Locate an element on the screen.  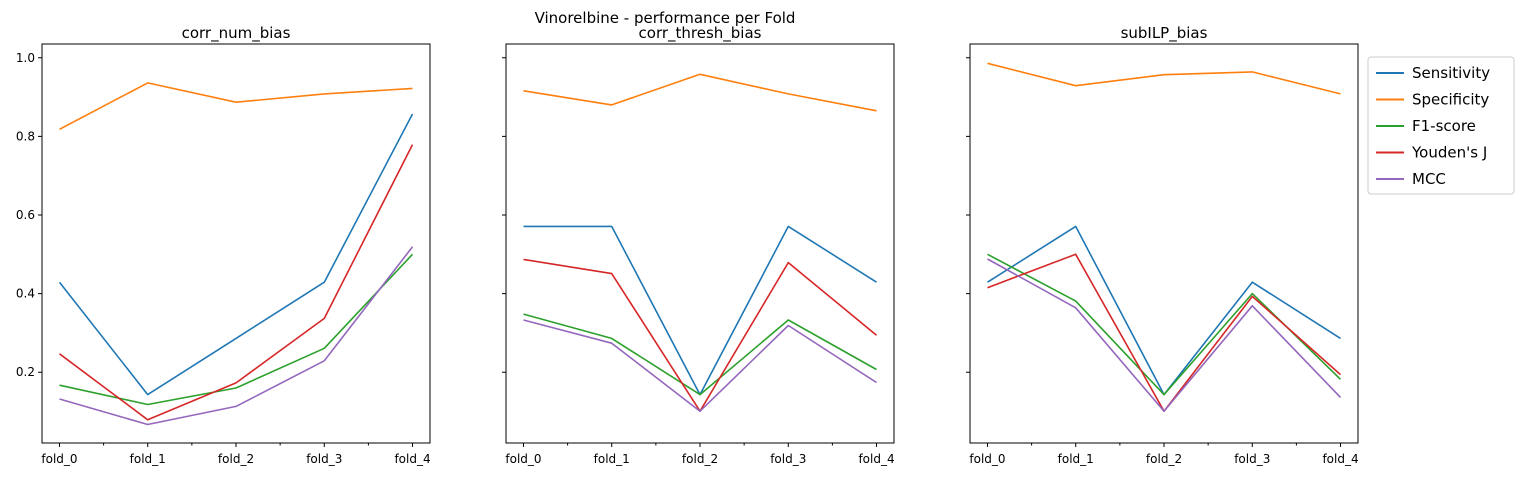
legend-label-f1-score: F1-score is located at coordinates (1444, 126).